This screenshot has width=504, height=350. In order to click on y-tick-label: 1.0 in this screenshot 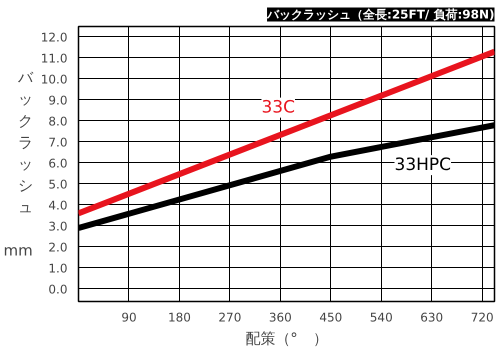, I will do `click(58, 268)`.